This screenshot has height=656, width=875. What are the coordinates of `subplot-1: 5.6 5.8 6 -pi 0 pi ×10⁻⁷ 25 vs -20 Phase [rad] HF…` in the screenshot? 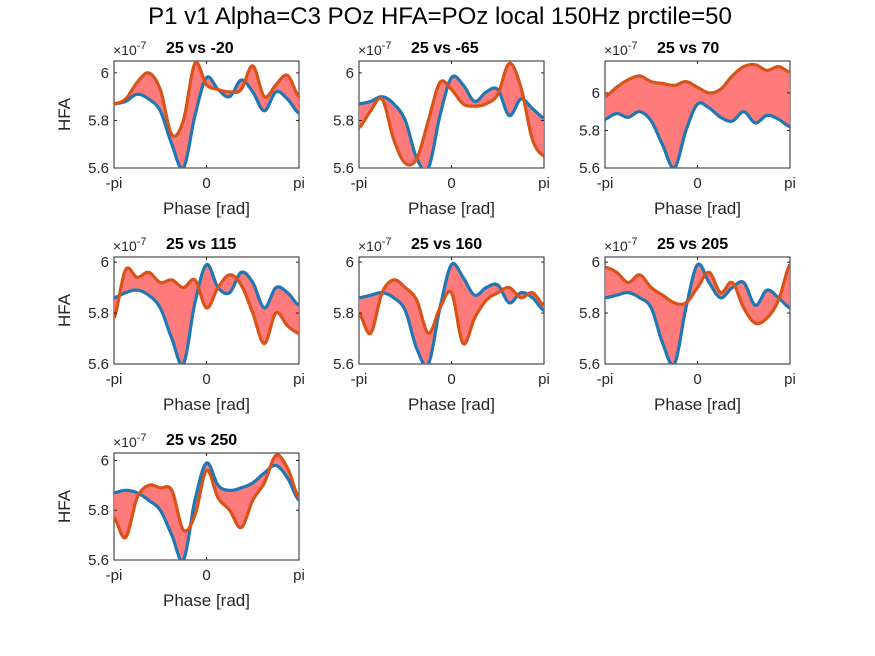 It's located at (180, 129).